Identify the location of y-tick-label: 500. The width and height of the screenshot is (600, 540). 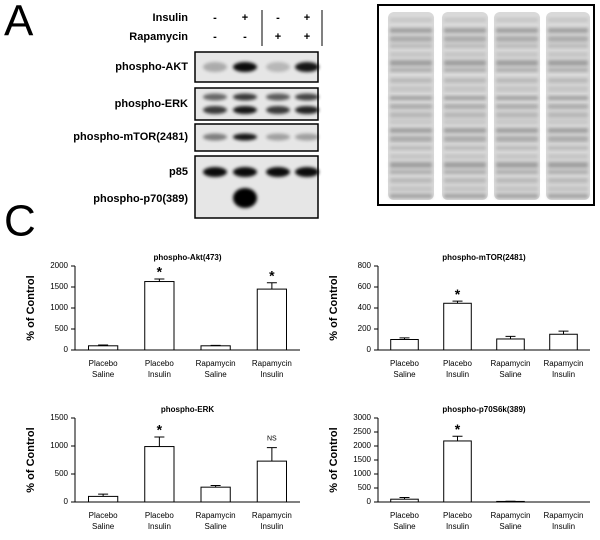
(62, 473).